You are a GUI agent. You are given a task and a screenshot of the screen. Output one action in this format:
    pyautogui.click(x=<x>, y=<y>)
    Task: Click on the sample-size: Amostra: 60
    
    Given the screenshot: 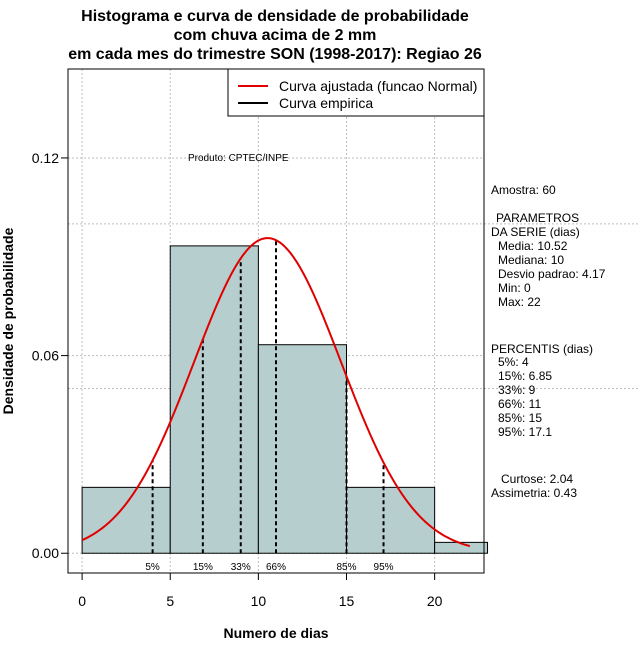 What is the action you would take?
    pyautogui.click(x=523, y=190)
    